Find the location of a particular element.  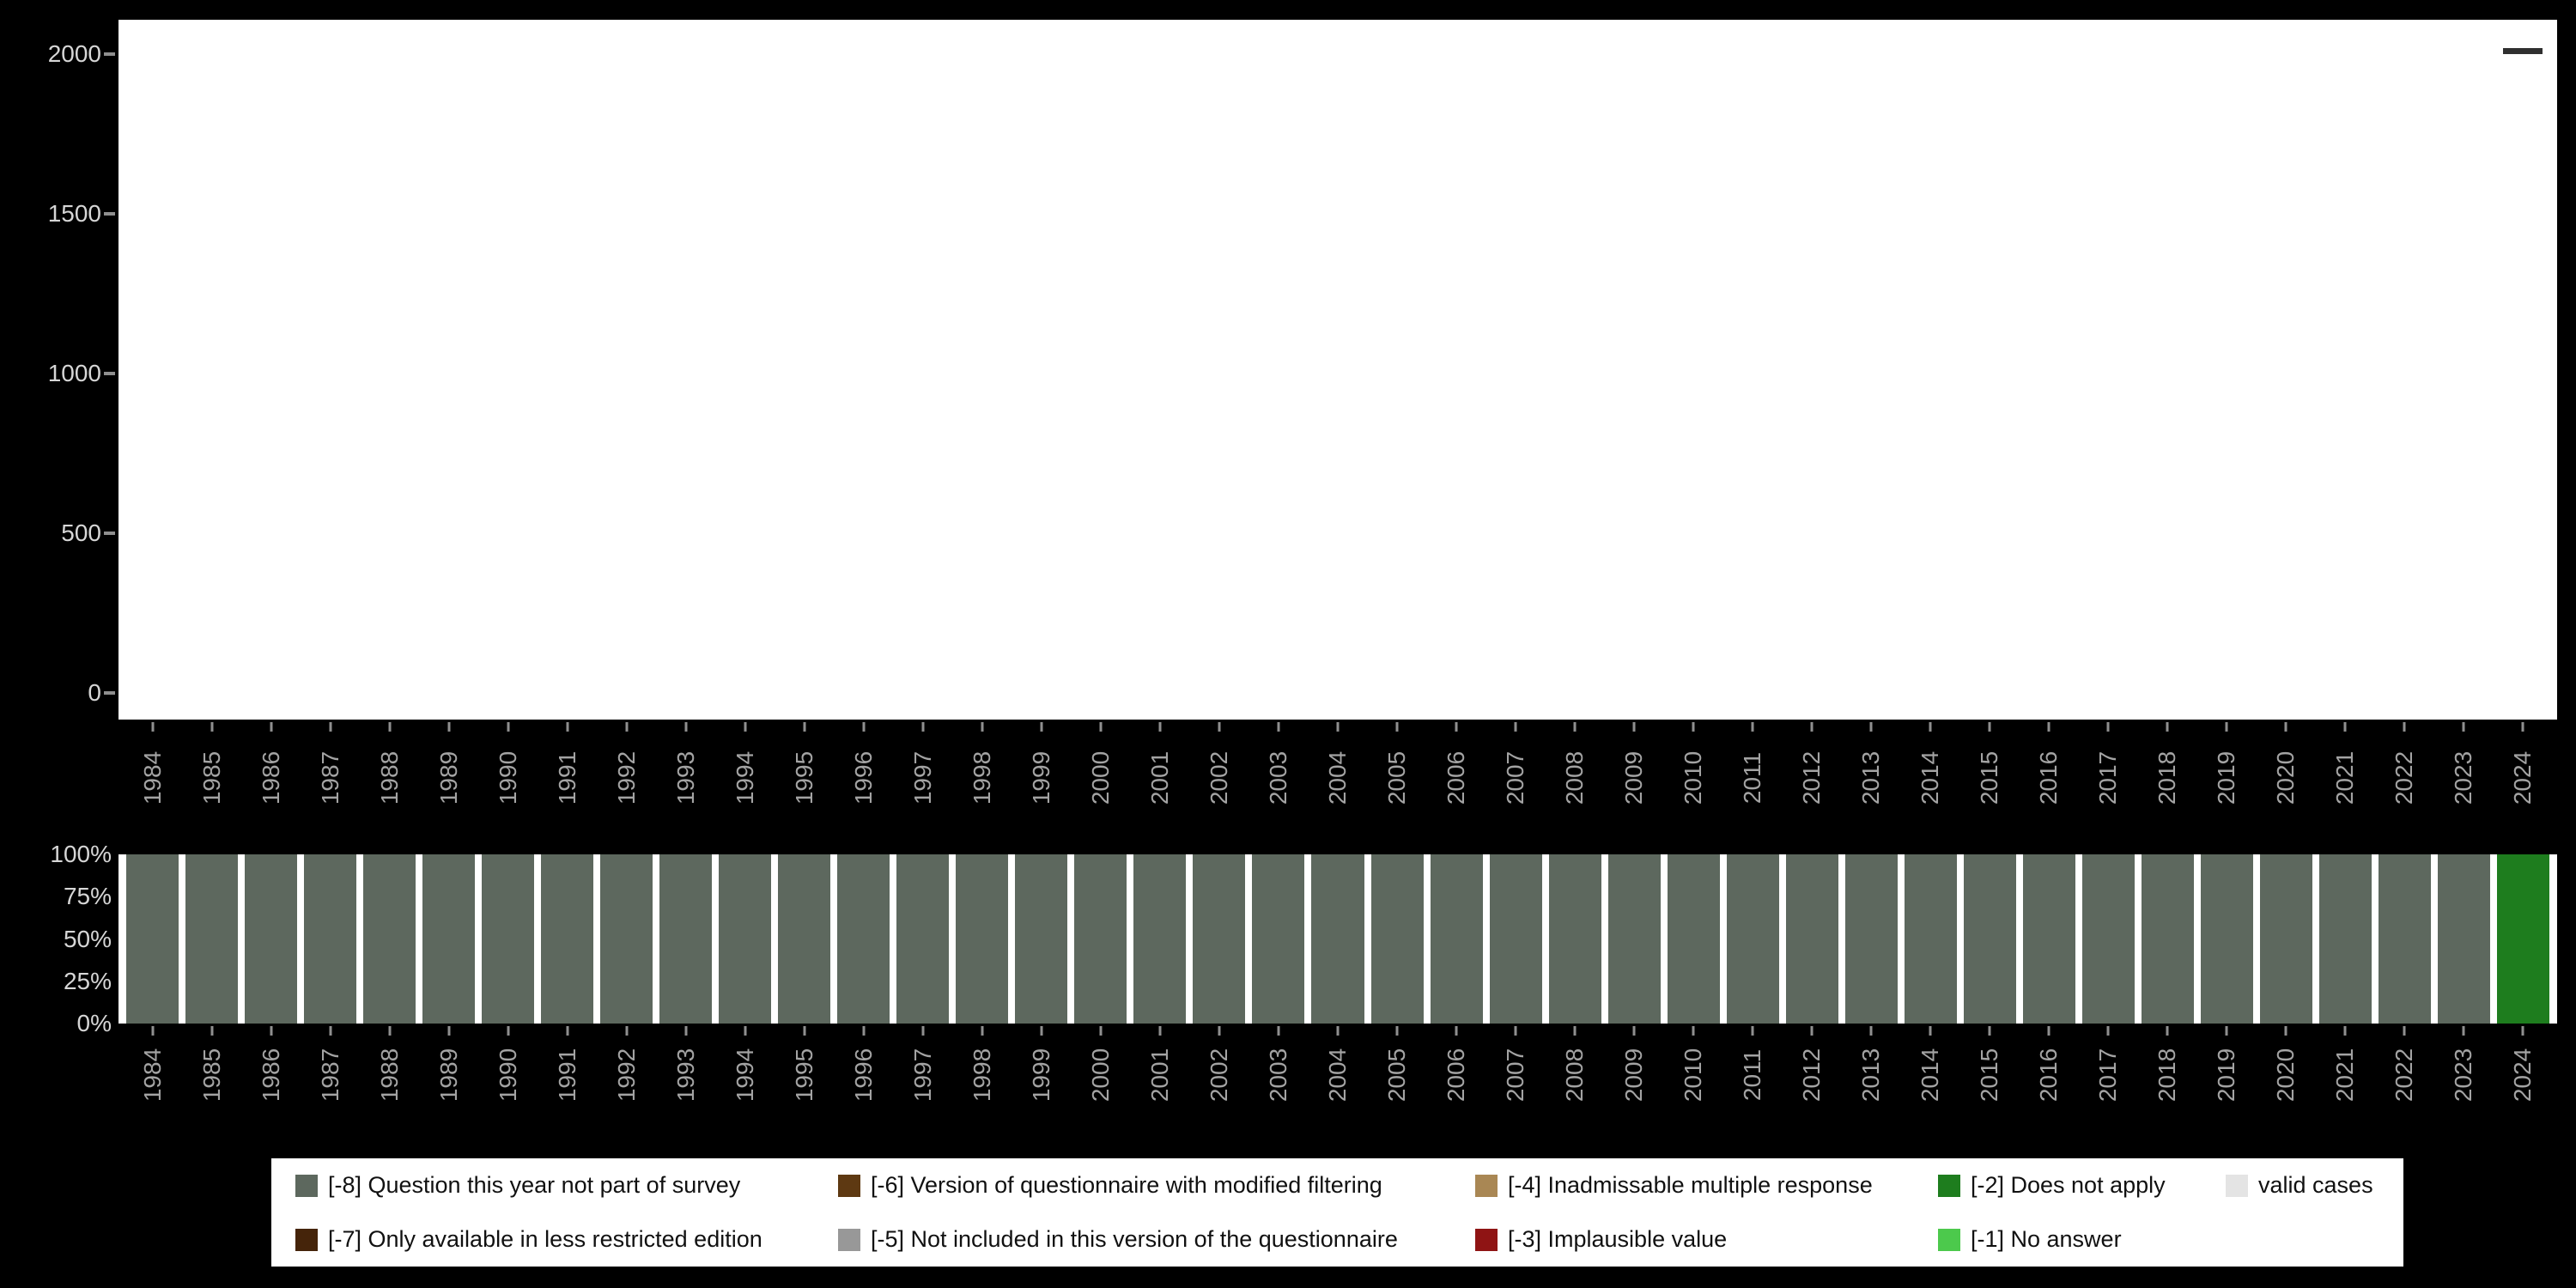

bottom-x-label-2023: 2023 is located at coordinates (2463, 1075).